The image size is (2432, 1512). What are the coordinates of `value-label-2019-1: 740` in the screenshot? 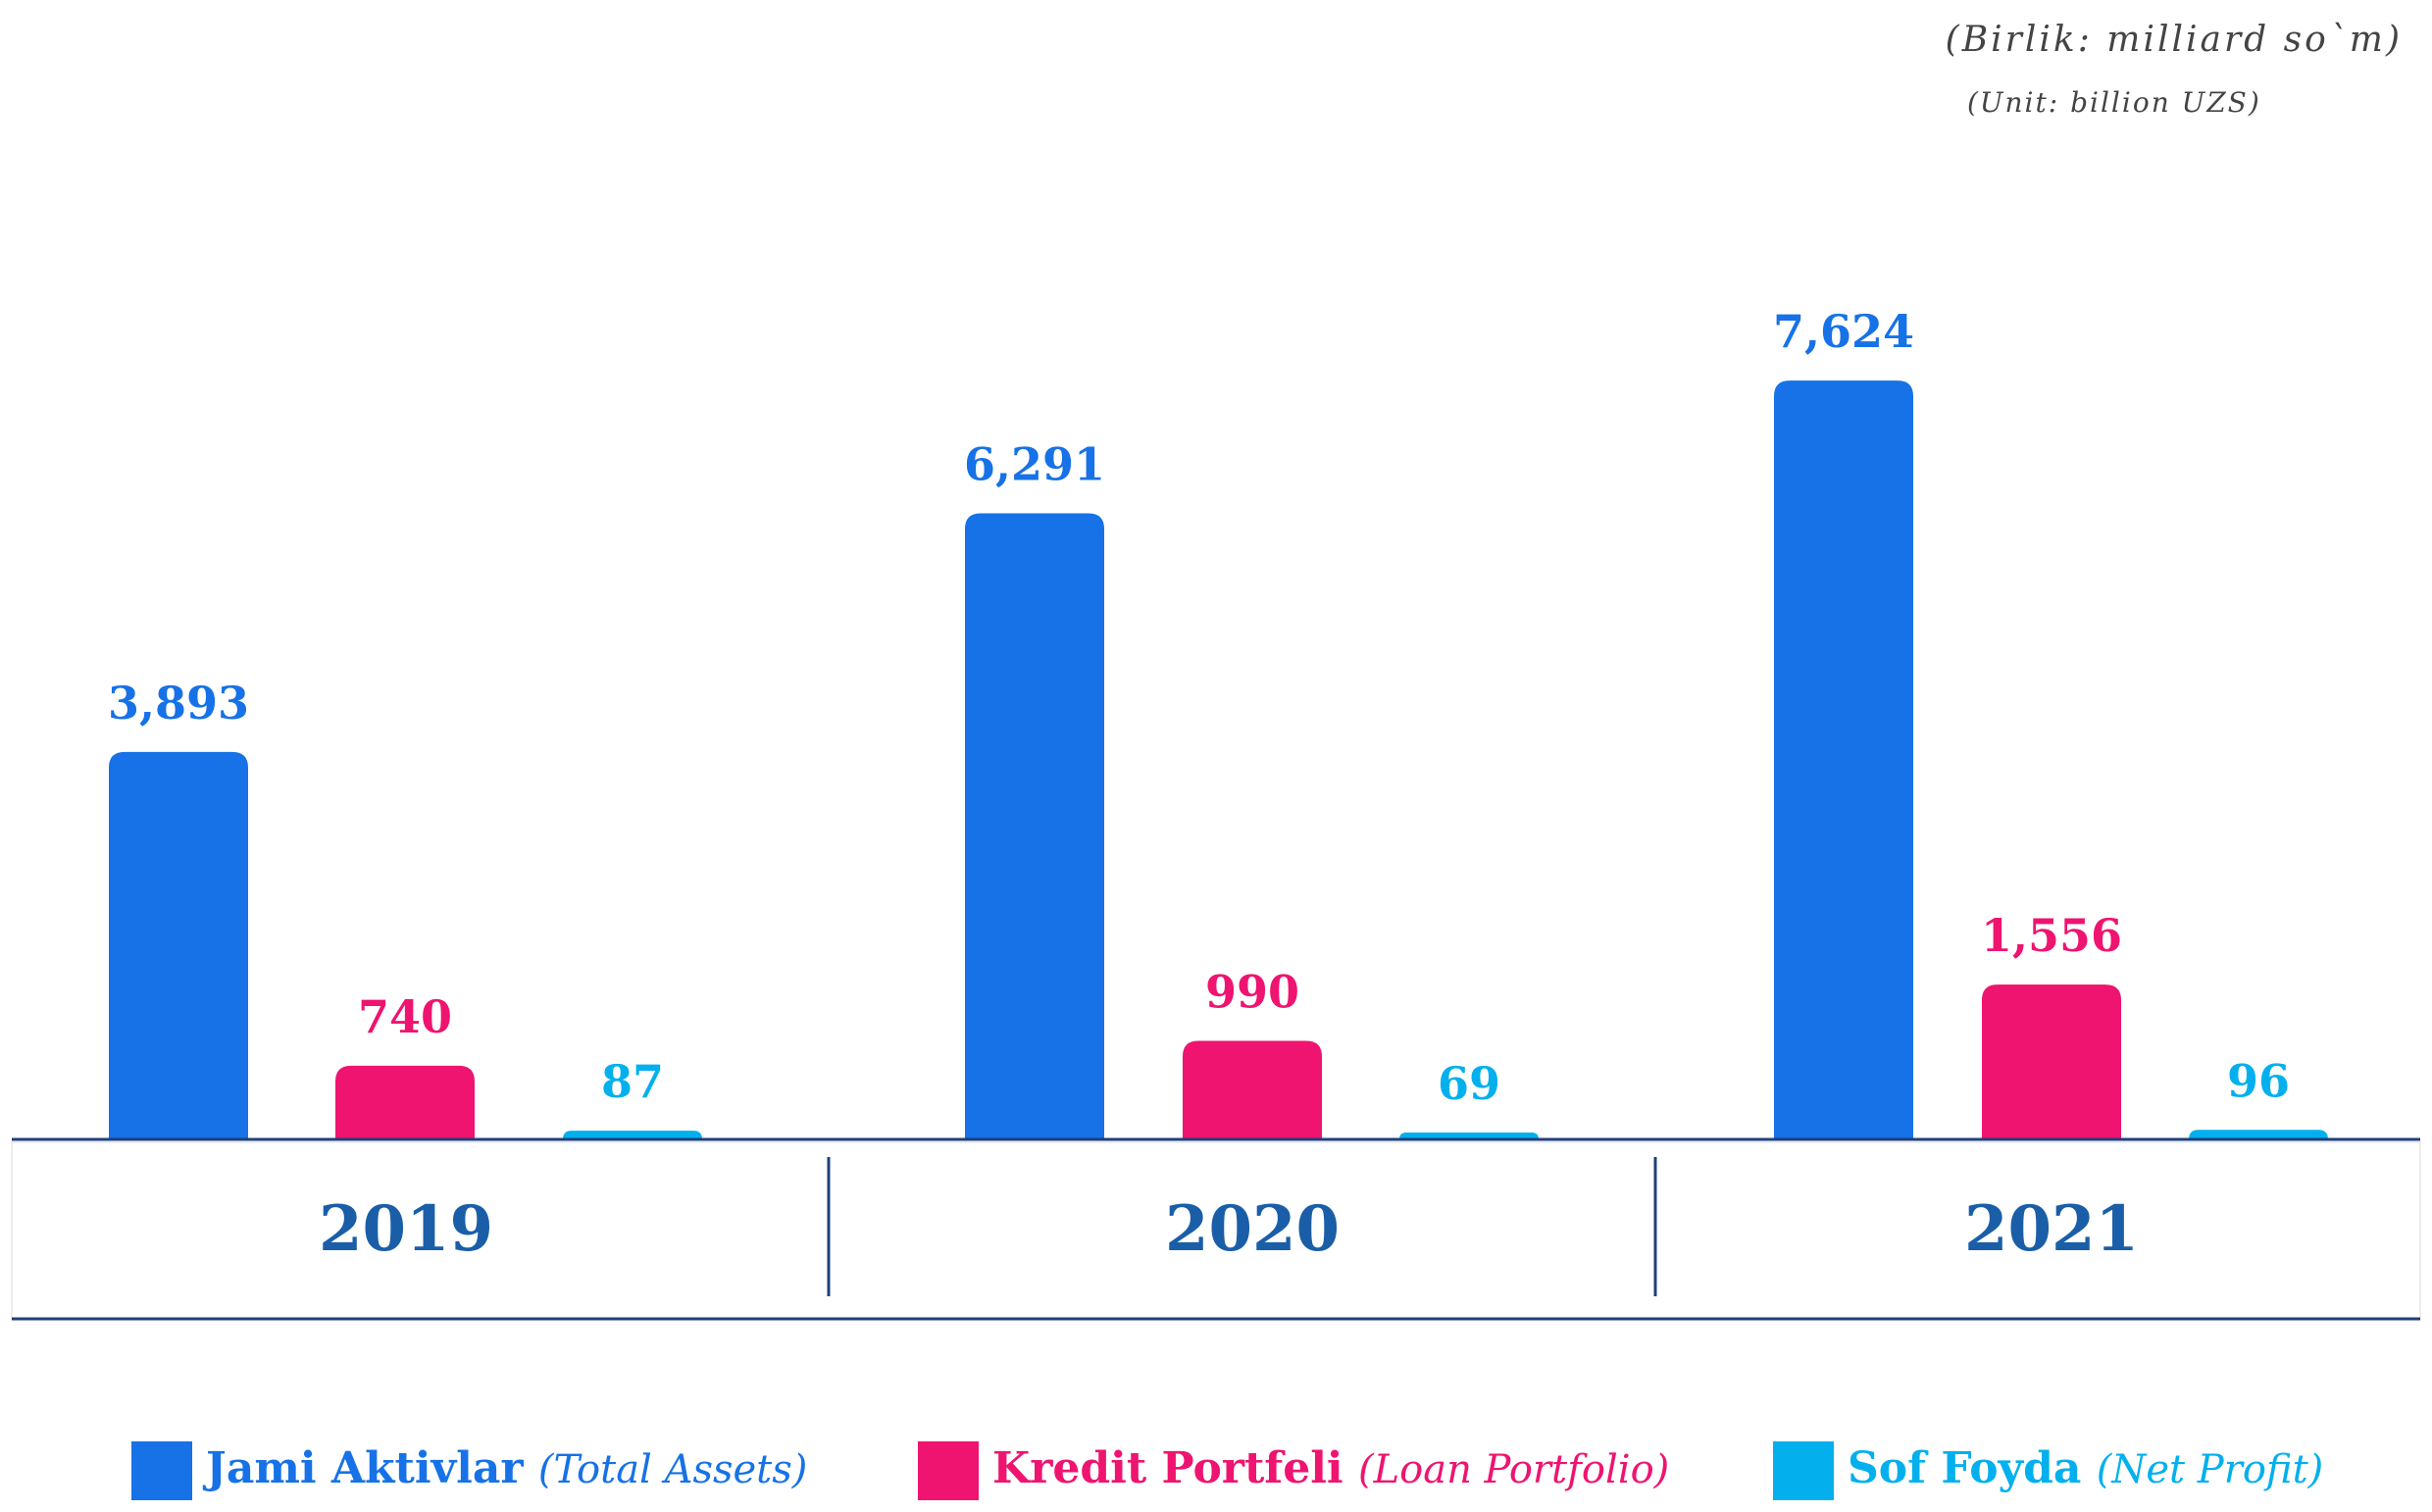 It's located at (405, 1016).